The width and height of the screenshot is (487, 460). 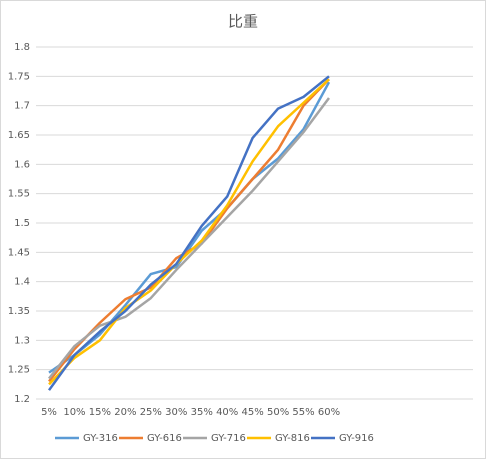 I want to click on legend-label: GY-716, so click(x=228, y=438).